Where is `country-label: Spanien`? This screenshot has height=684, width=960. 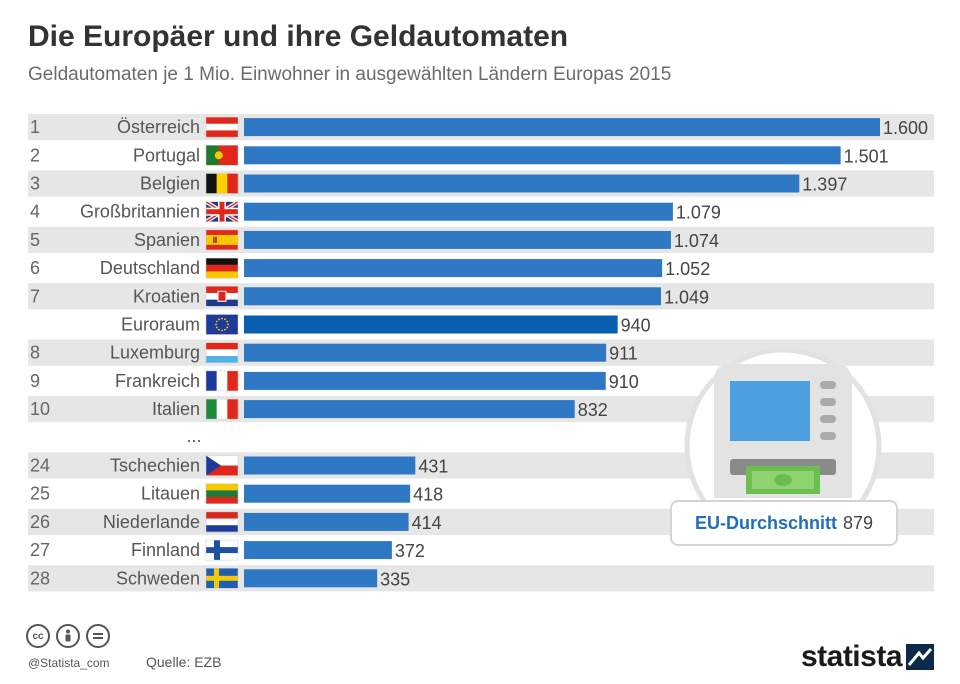
country-label: Spanien is located at coordinates (167, 240).